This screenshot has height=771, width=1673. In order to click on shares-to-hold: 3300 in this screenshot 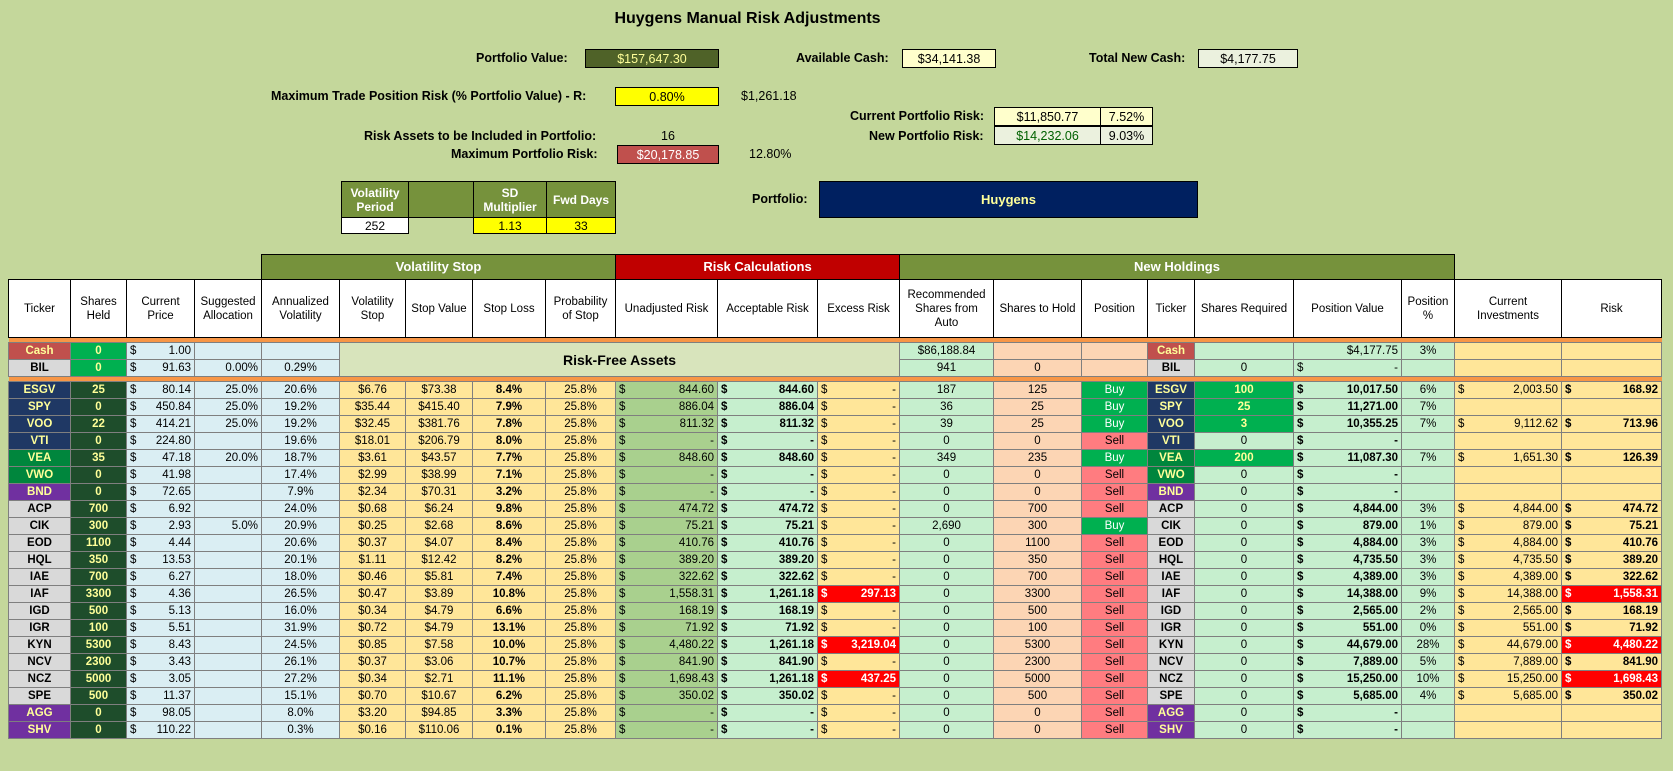, I will do `click(1037, 594)`.